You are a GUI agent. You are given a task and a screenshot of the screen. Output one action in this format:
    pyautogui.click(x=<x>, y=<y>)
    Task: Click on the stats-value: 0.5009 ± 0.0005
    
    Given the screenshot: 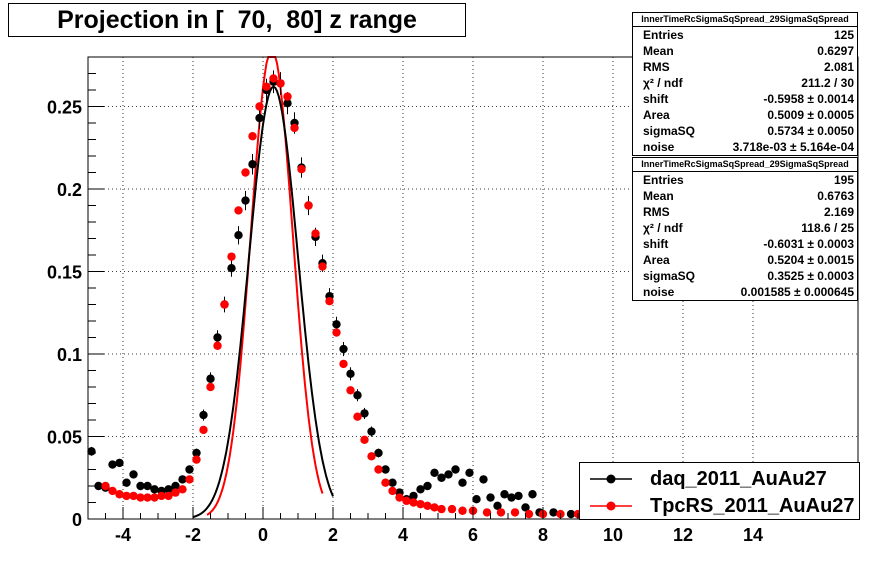 What is the action you would take?
    pyautogui.click(x=810, y=115)
    